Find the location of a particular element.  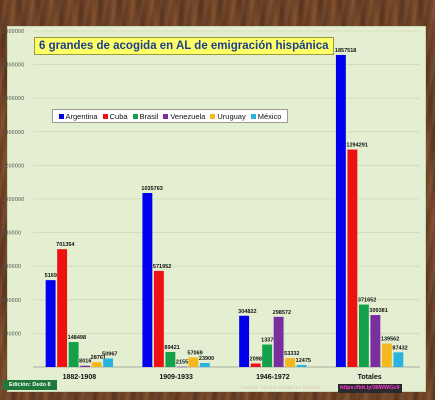

bar-value-label: 298572 is located at coordinates (282, 313).